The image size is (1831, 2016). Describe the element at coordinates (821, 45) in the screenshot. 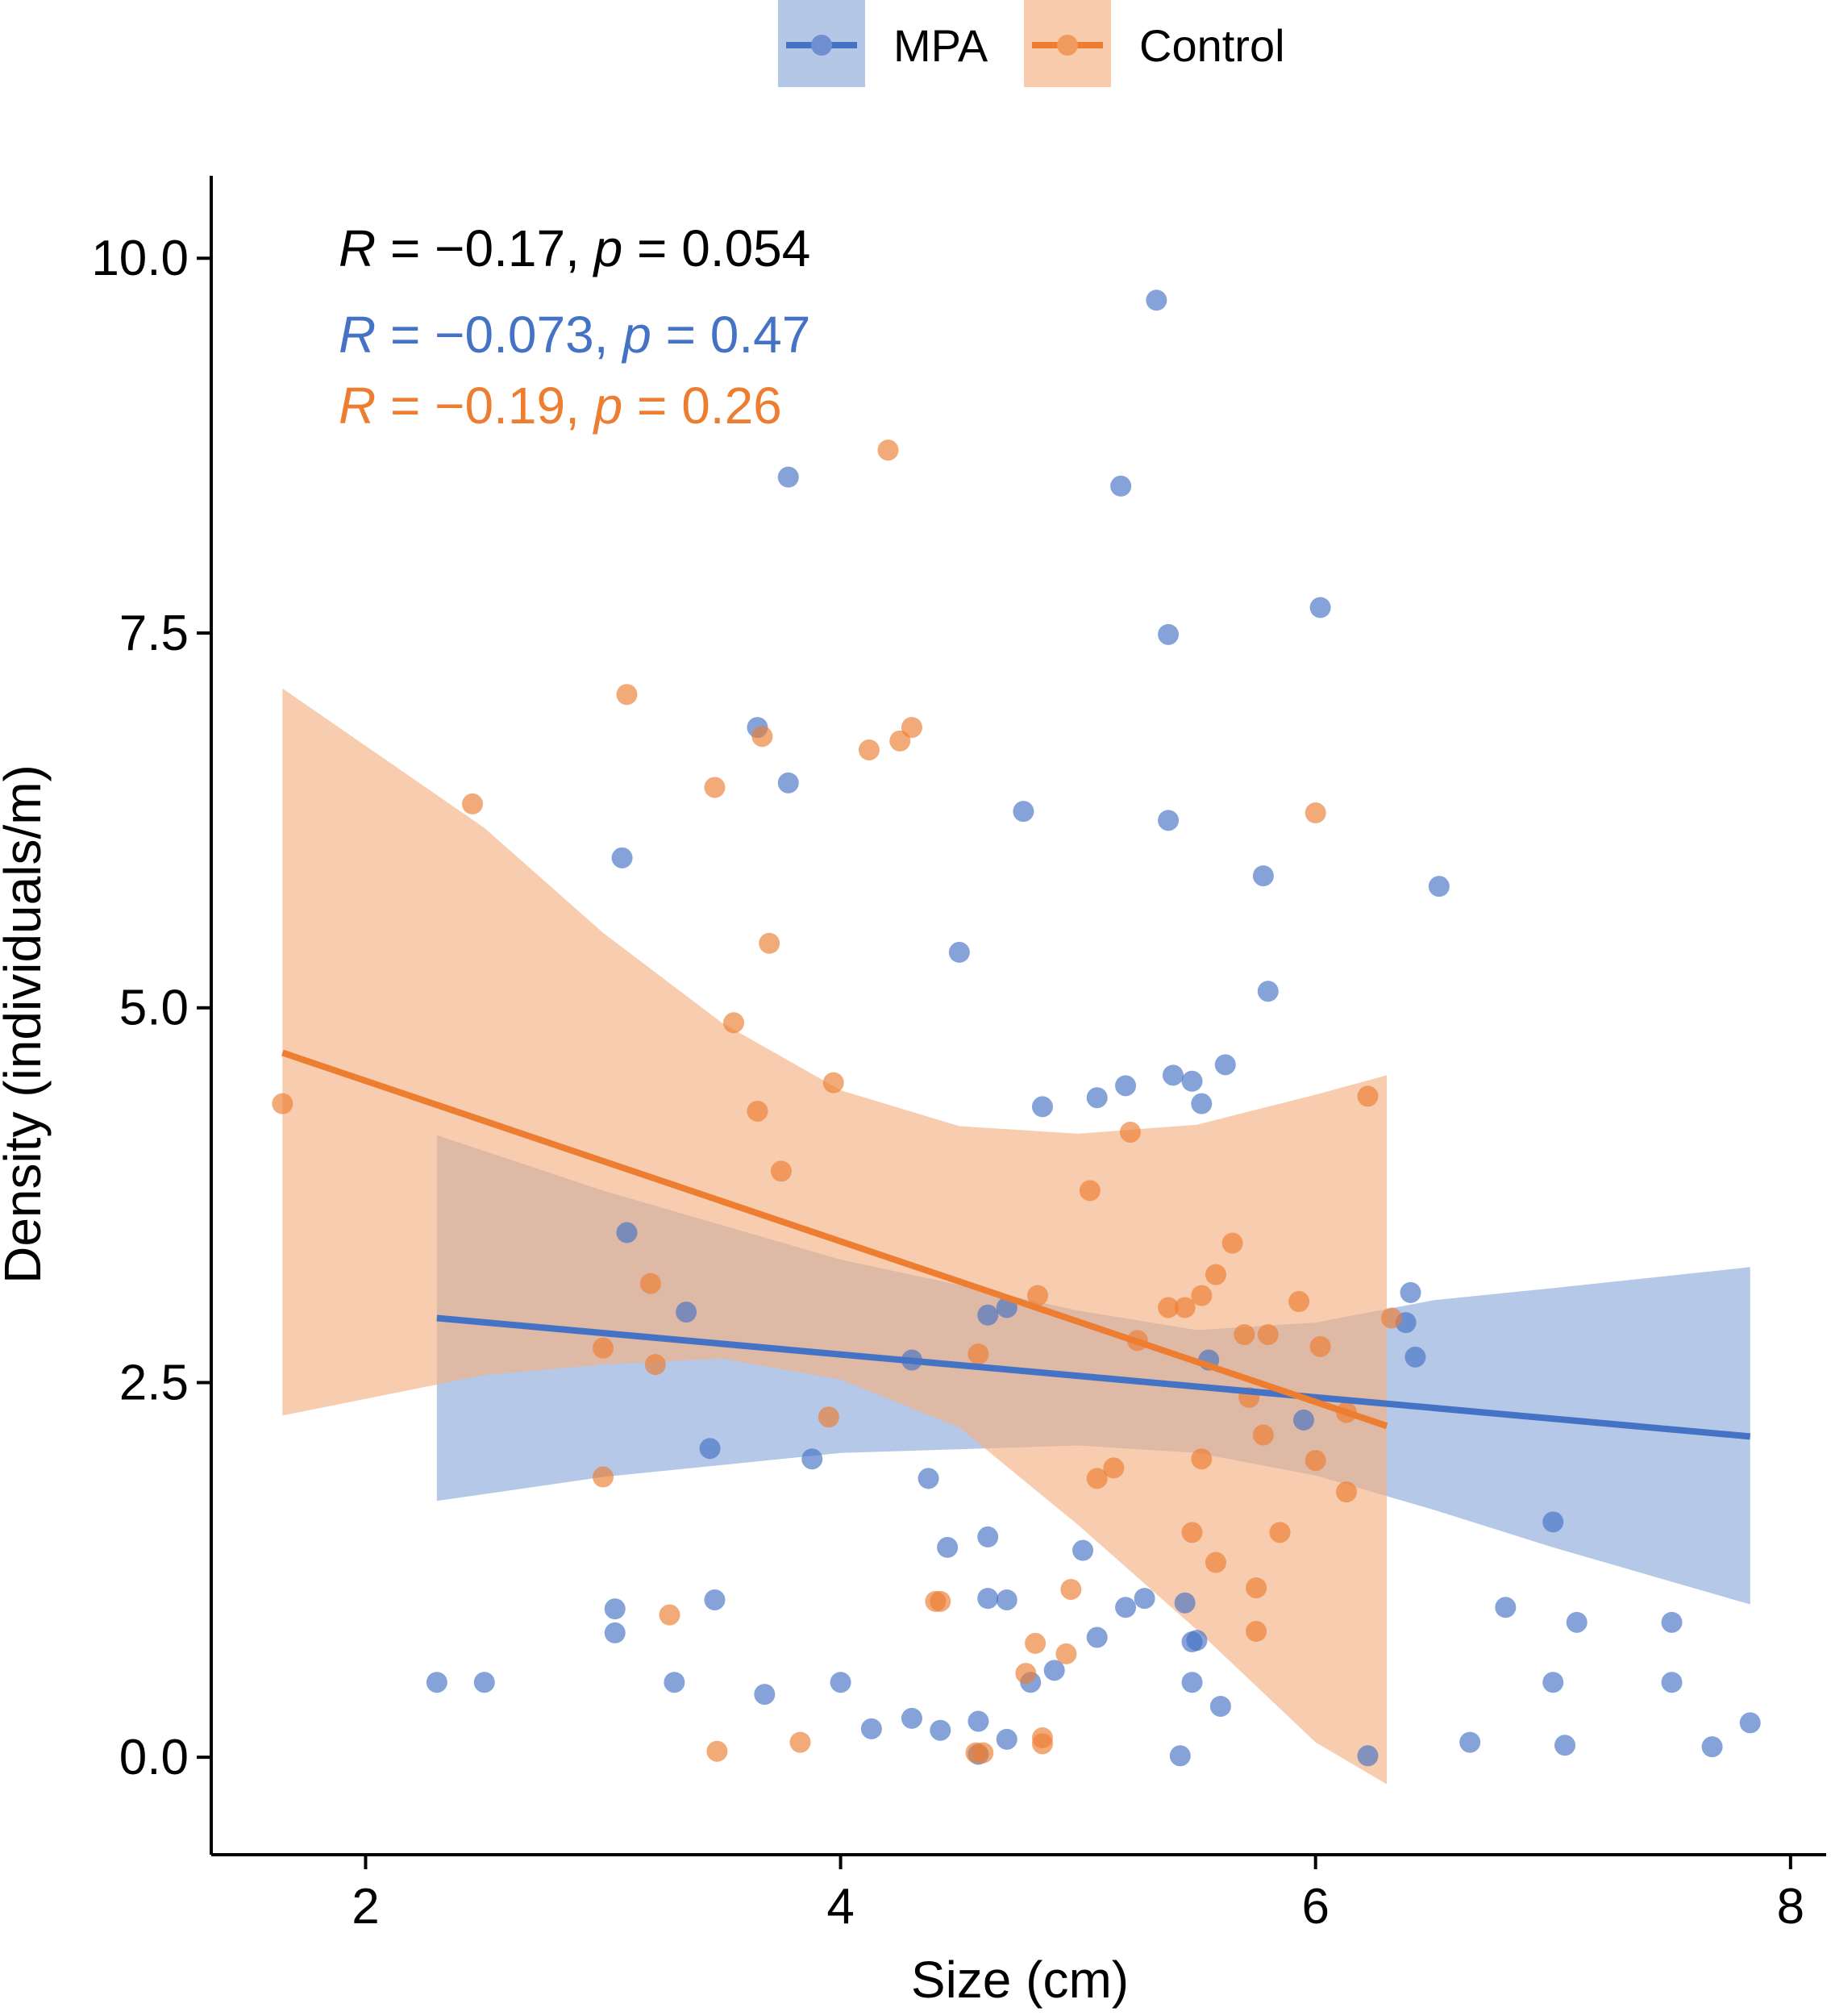

I see `legend-key-mpa-point` at that location.